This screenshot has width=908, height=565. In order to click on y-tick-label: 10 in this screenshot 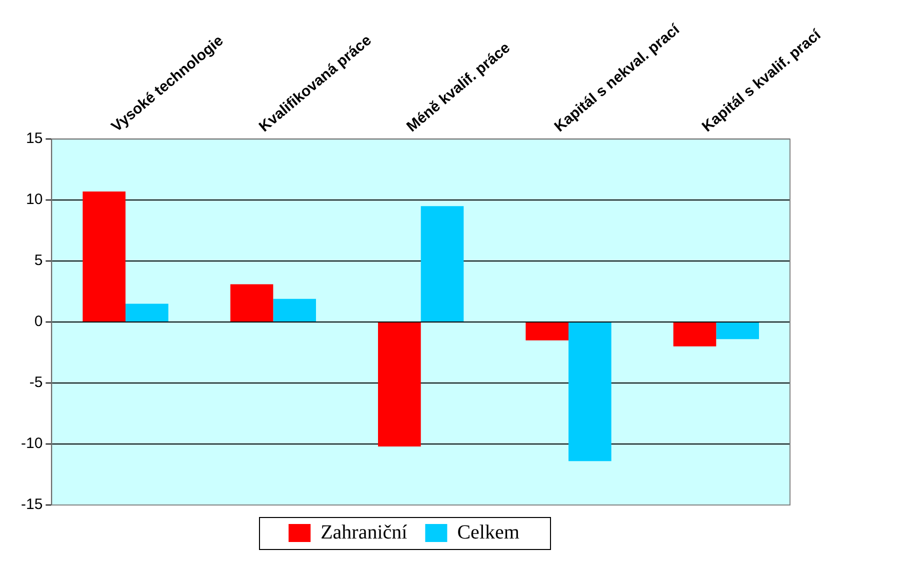, I will do `click(34, 199)`.